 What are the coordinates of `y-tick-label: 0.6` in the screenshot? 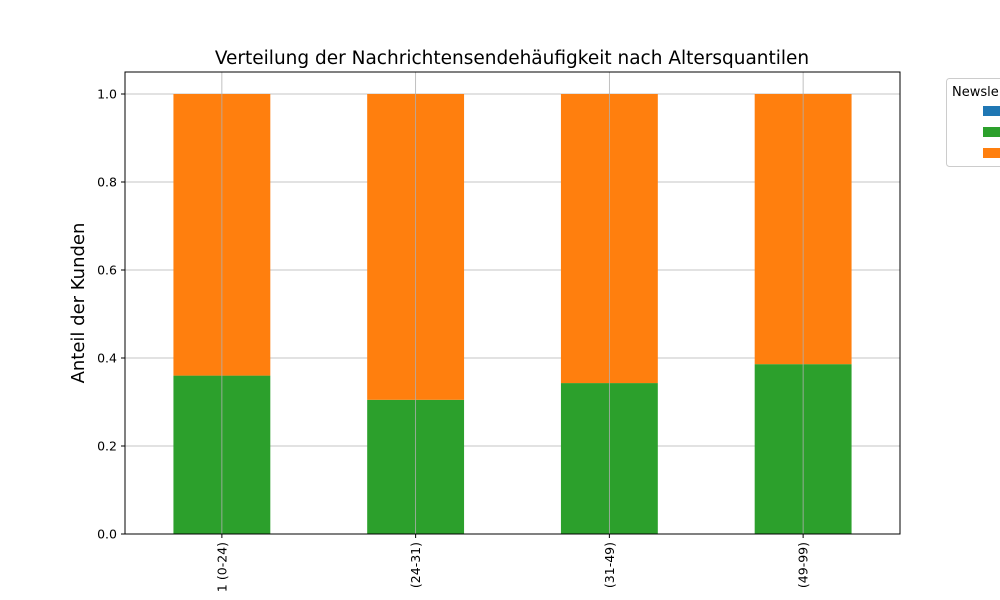 It's located at (107, 270).